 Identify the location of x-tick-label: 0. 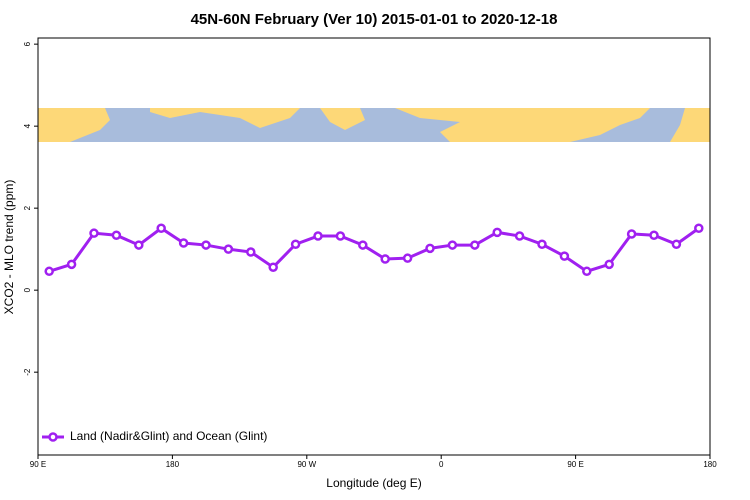
(441, 464).